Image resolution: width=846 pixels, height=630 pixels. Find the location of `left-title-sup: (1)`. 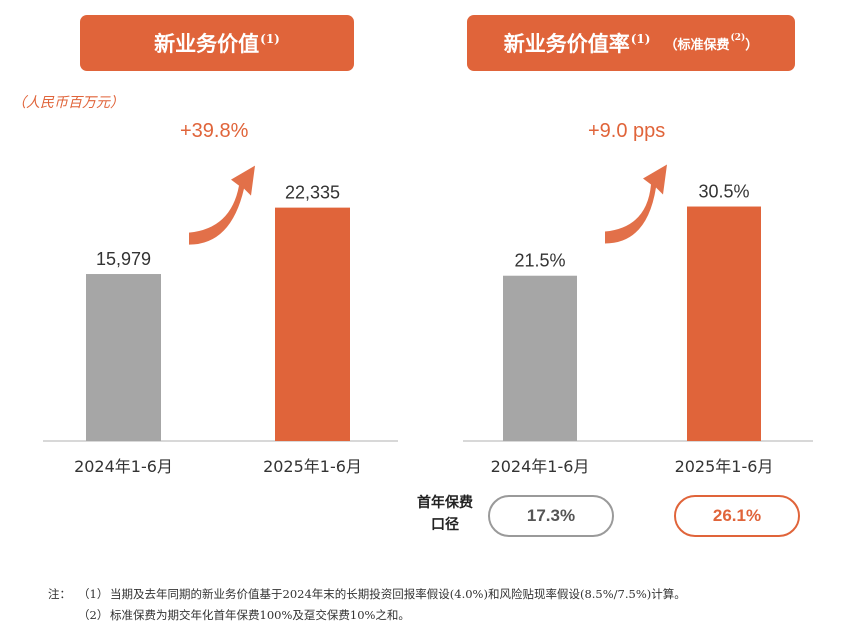

left-title-sup: (1) is located at coordinates (270, 39).